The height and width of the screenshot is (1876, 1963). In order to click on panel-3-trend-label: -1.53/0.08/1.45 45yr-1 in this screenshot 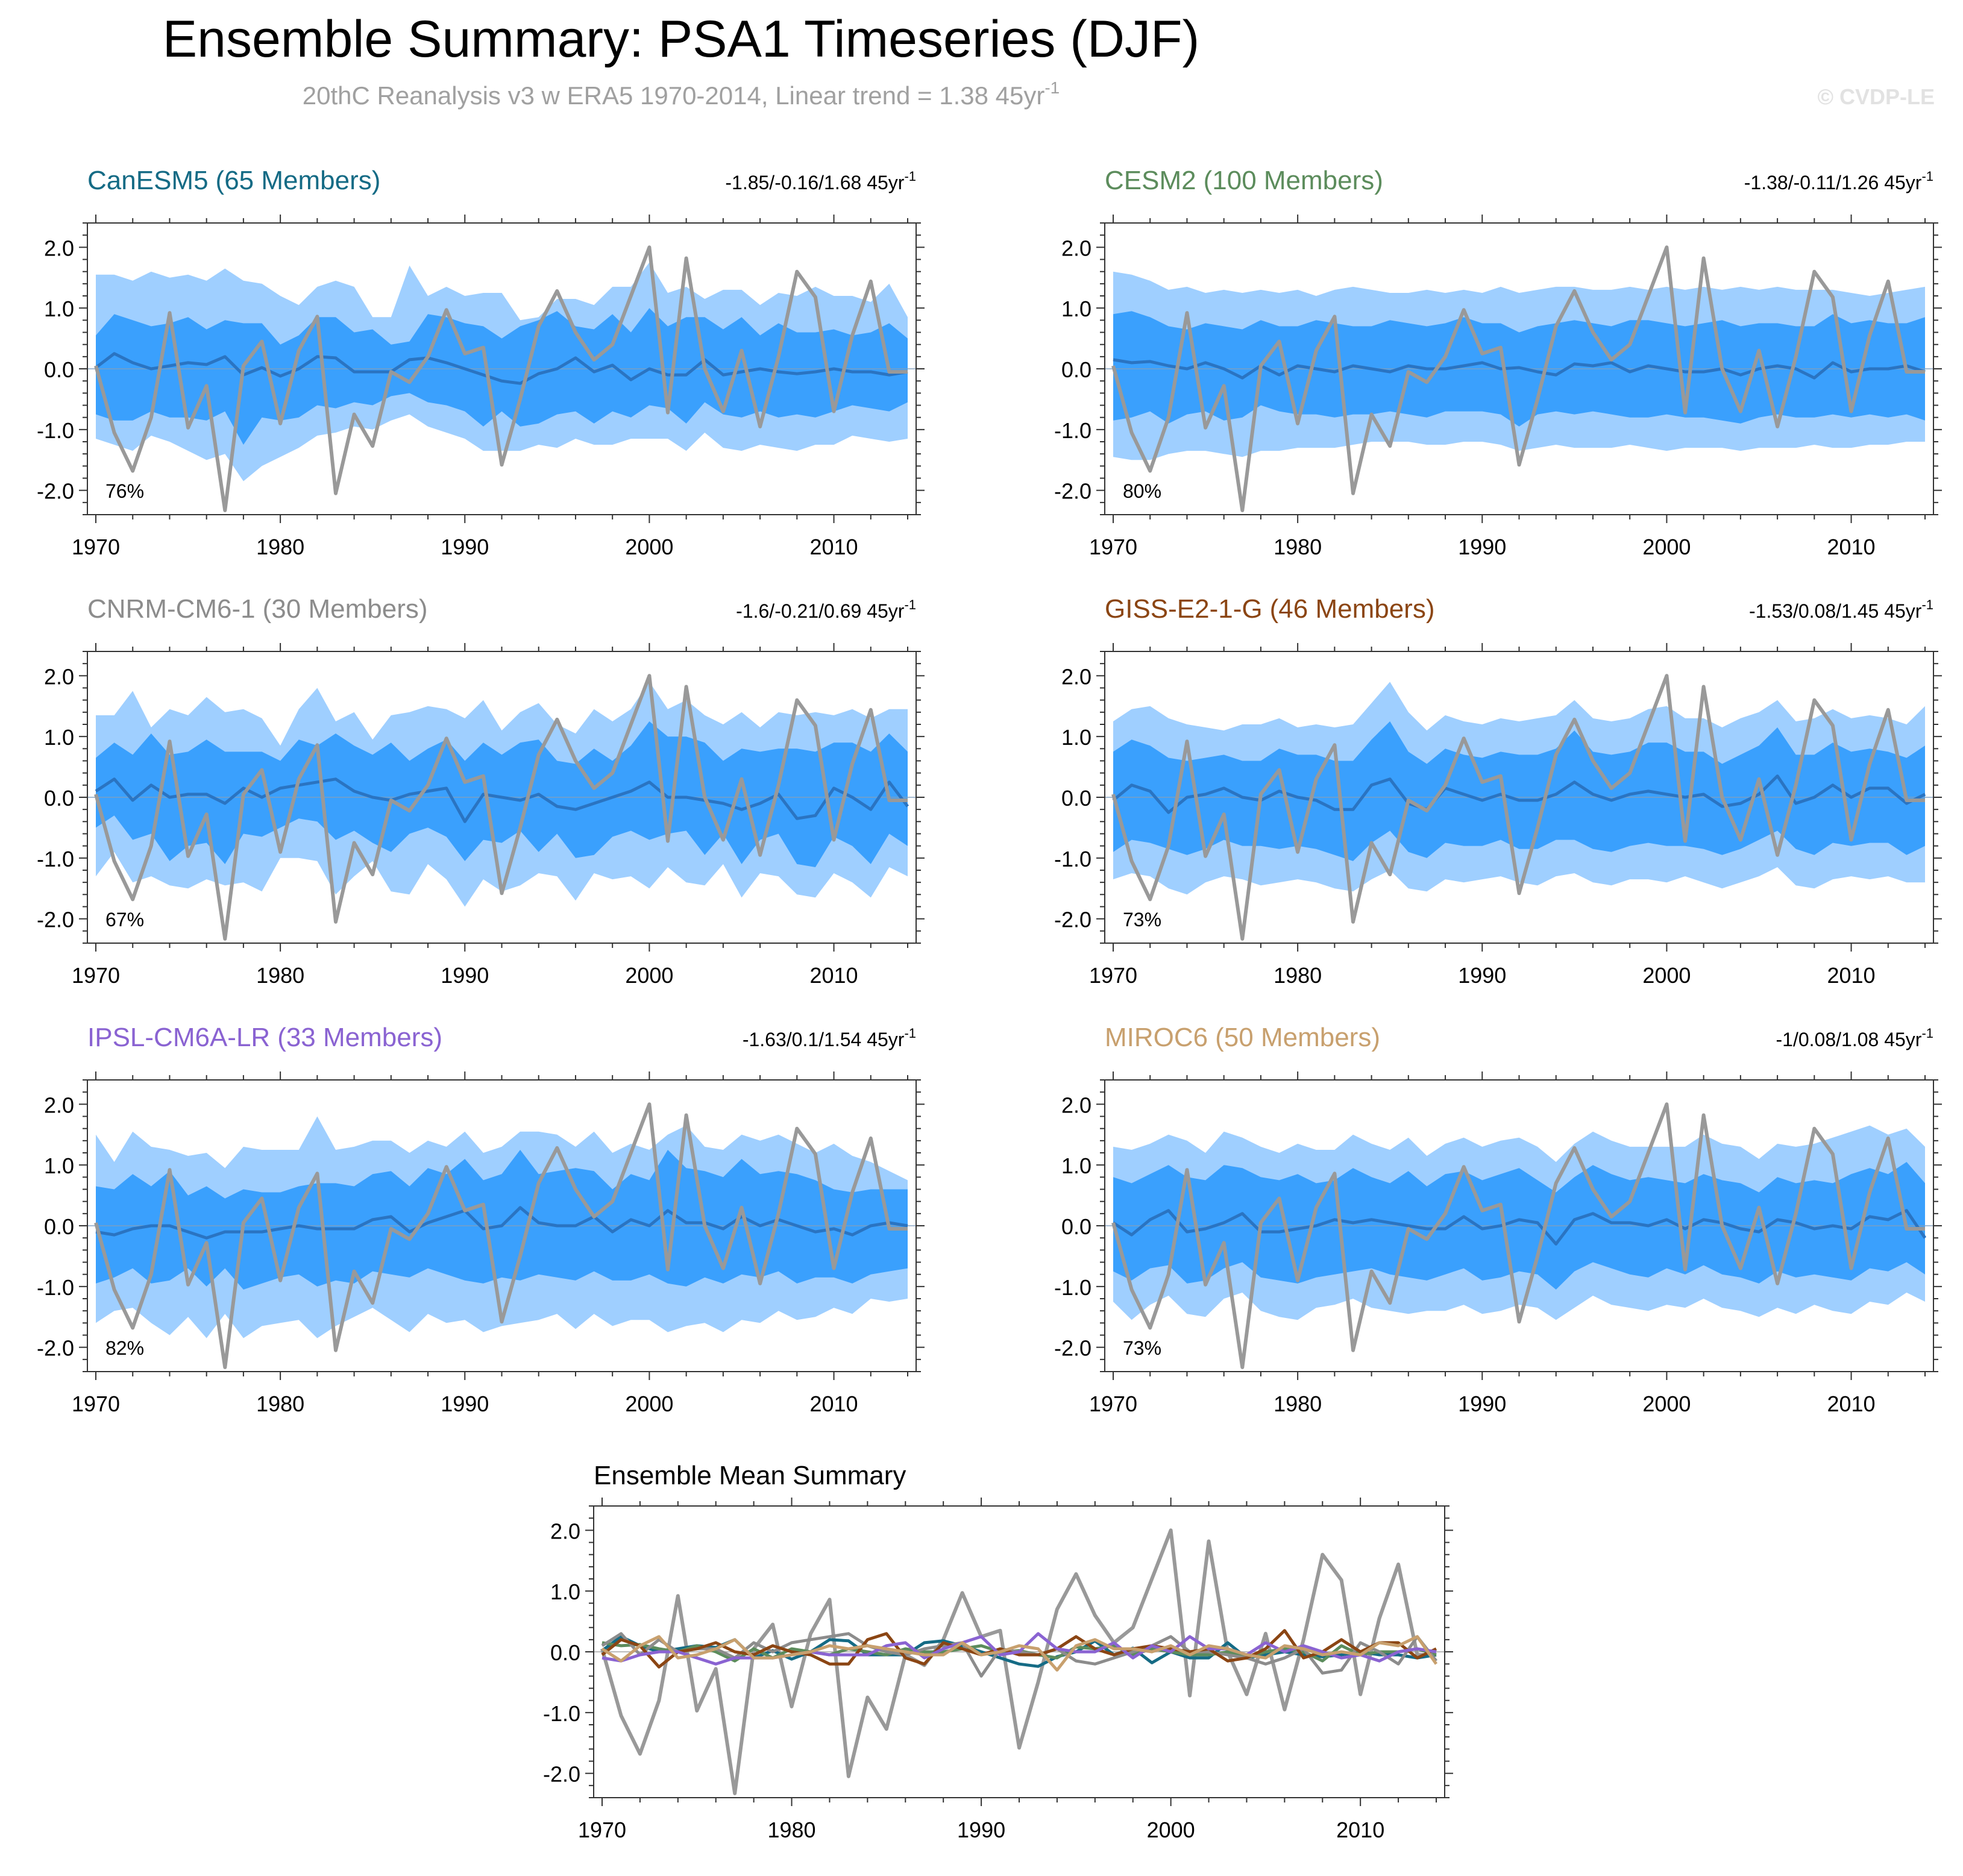, I will do `click(1841, 609)`.